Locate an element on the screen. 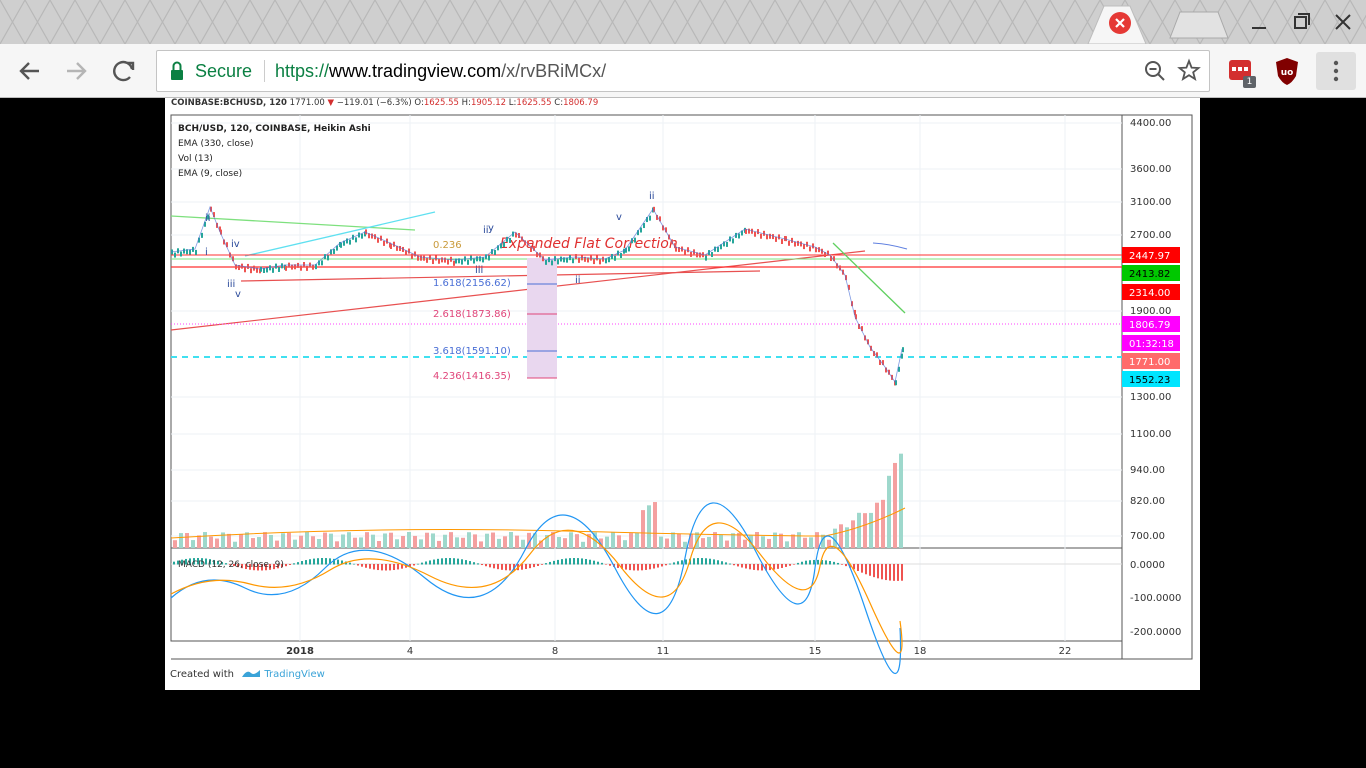  maximize-button is located at coordinates (1301, 23).